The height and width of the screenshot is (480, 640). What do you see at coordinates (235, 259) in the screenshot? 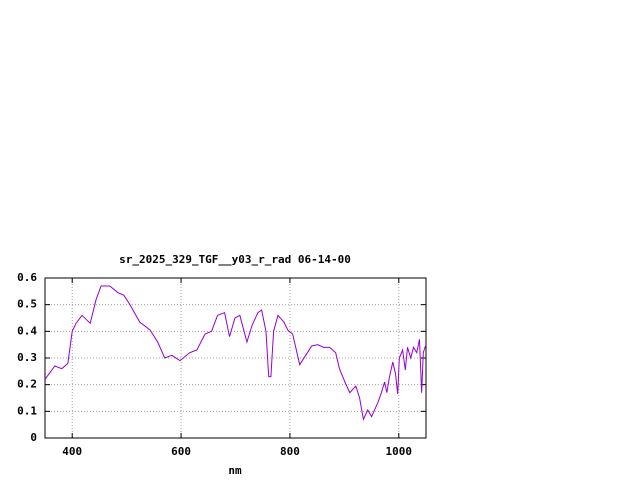
I see `chart-title: sr_2025_329_TGF__y03_r_rad 06-14-00` at bounding box center [235, 259].